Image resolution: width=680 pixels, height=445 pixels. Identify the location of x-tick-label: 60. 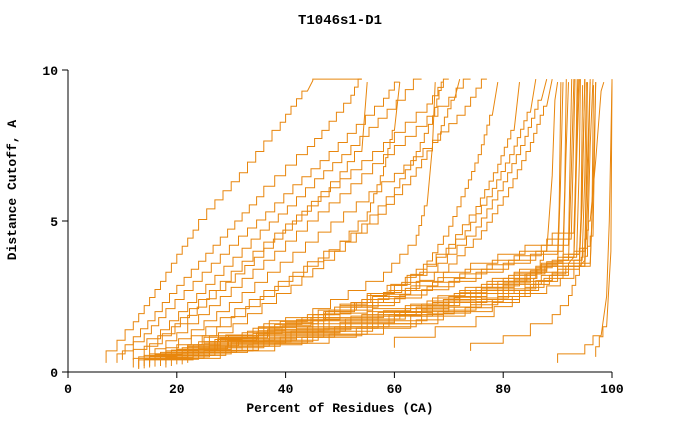
(395, 389).